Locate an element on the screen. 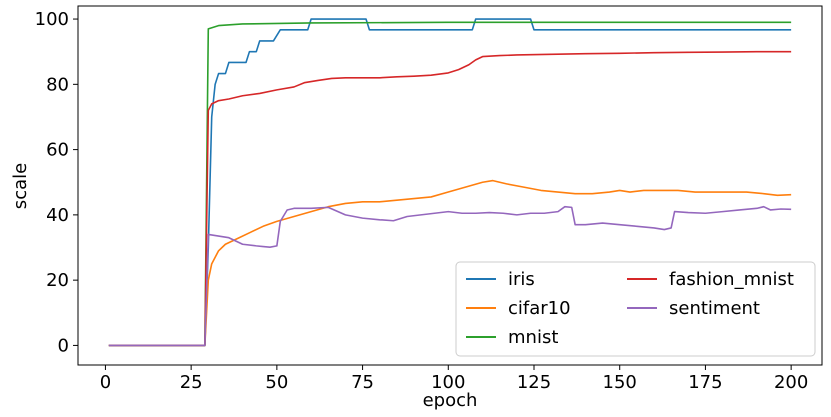 The image size is (831, 417). x-tick-label: 175 is located at coordinates (705, 382).